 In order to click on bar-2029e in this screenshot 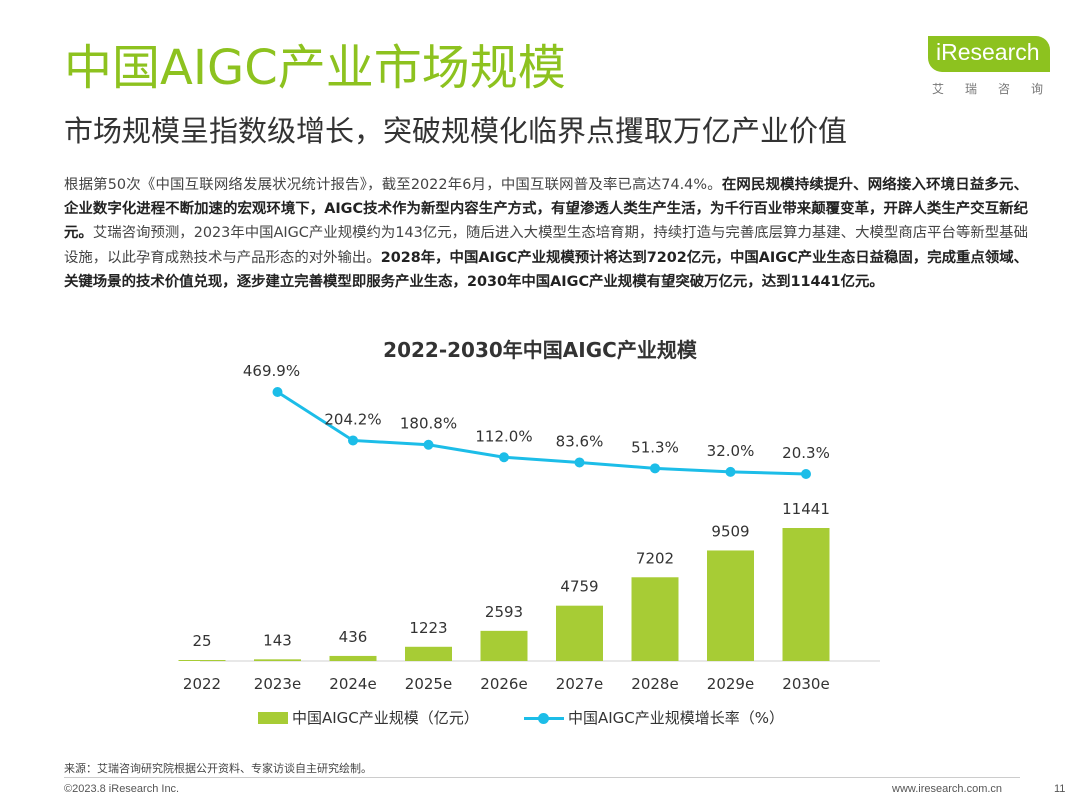, I will do `click(730, 605)`.